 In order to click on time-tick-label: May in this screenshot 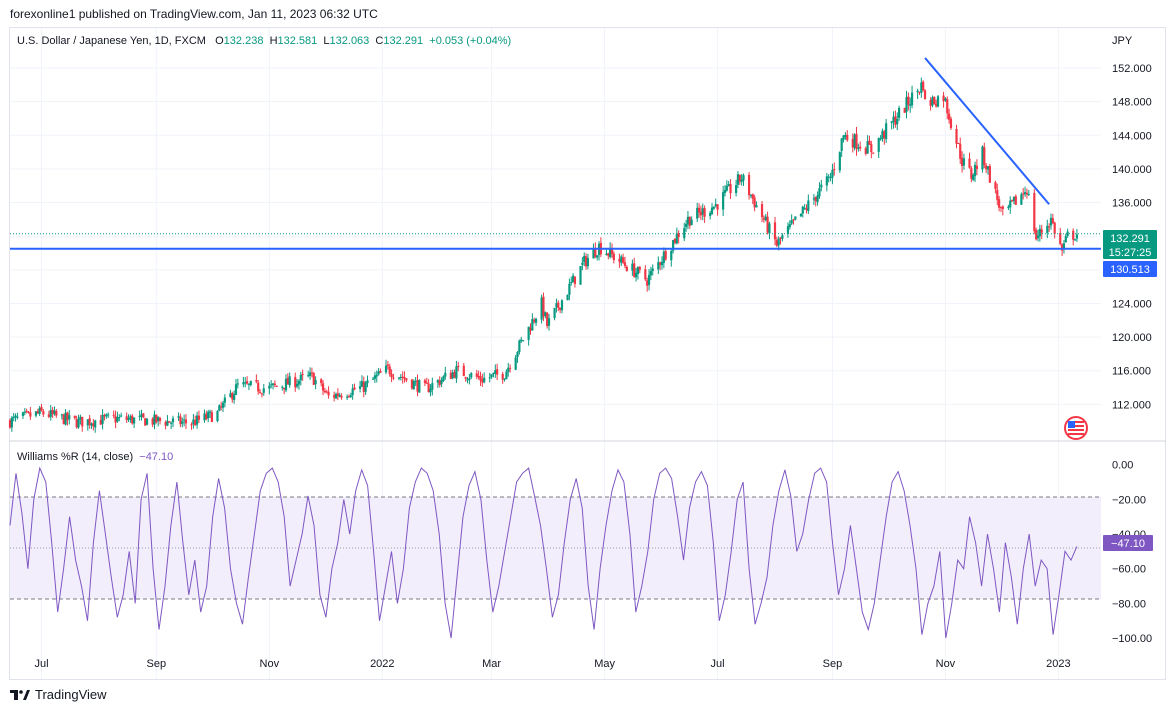, I will do `click(604, 664)`.